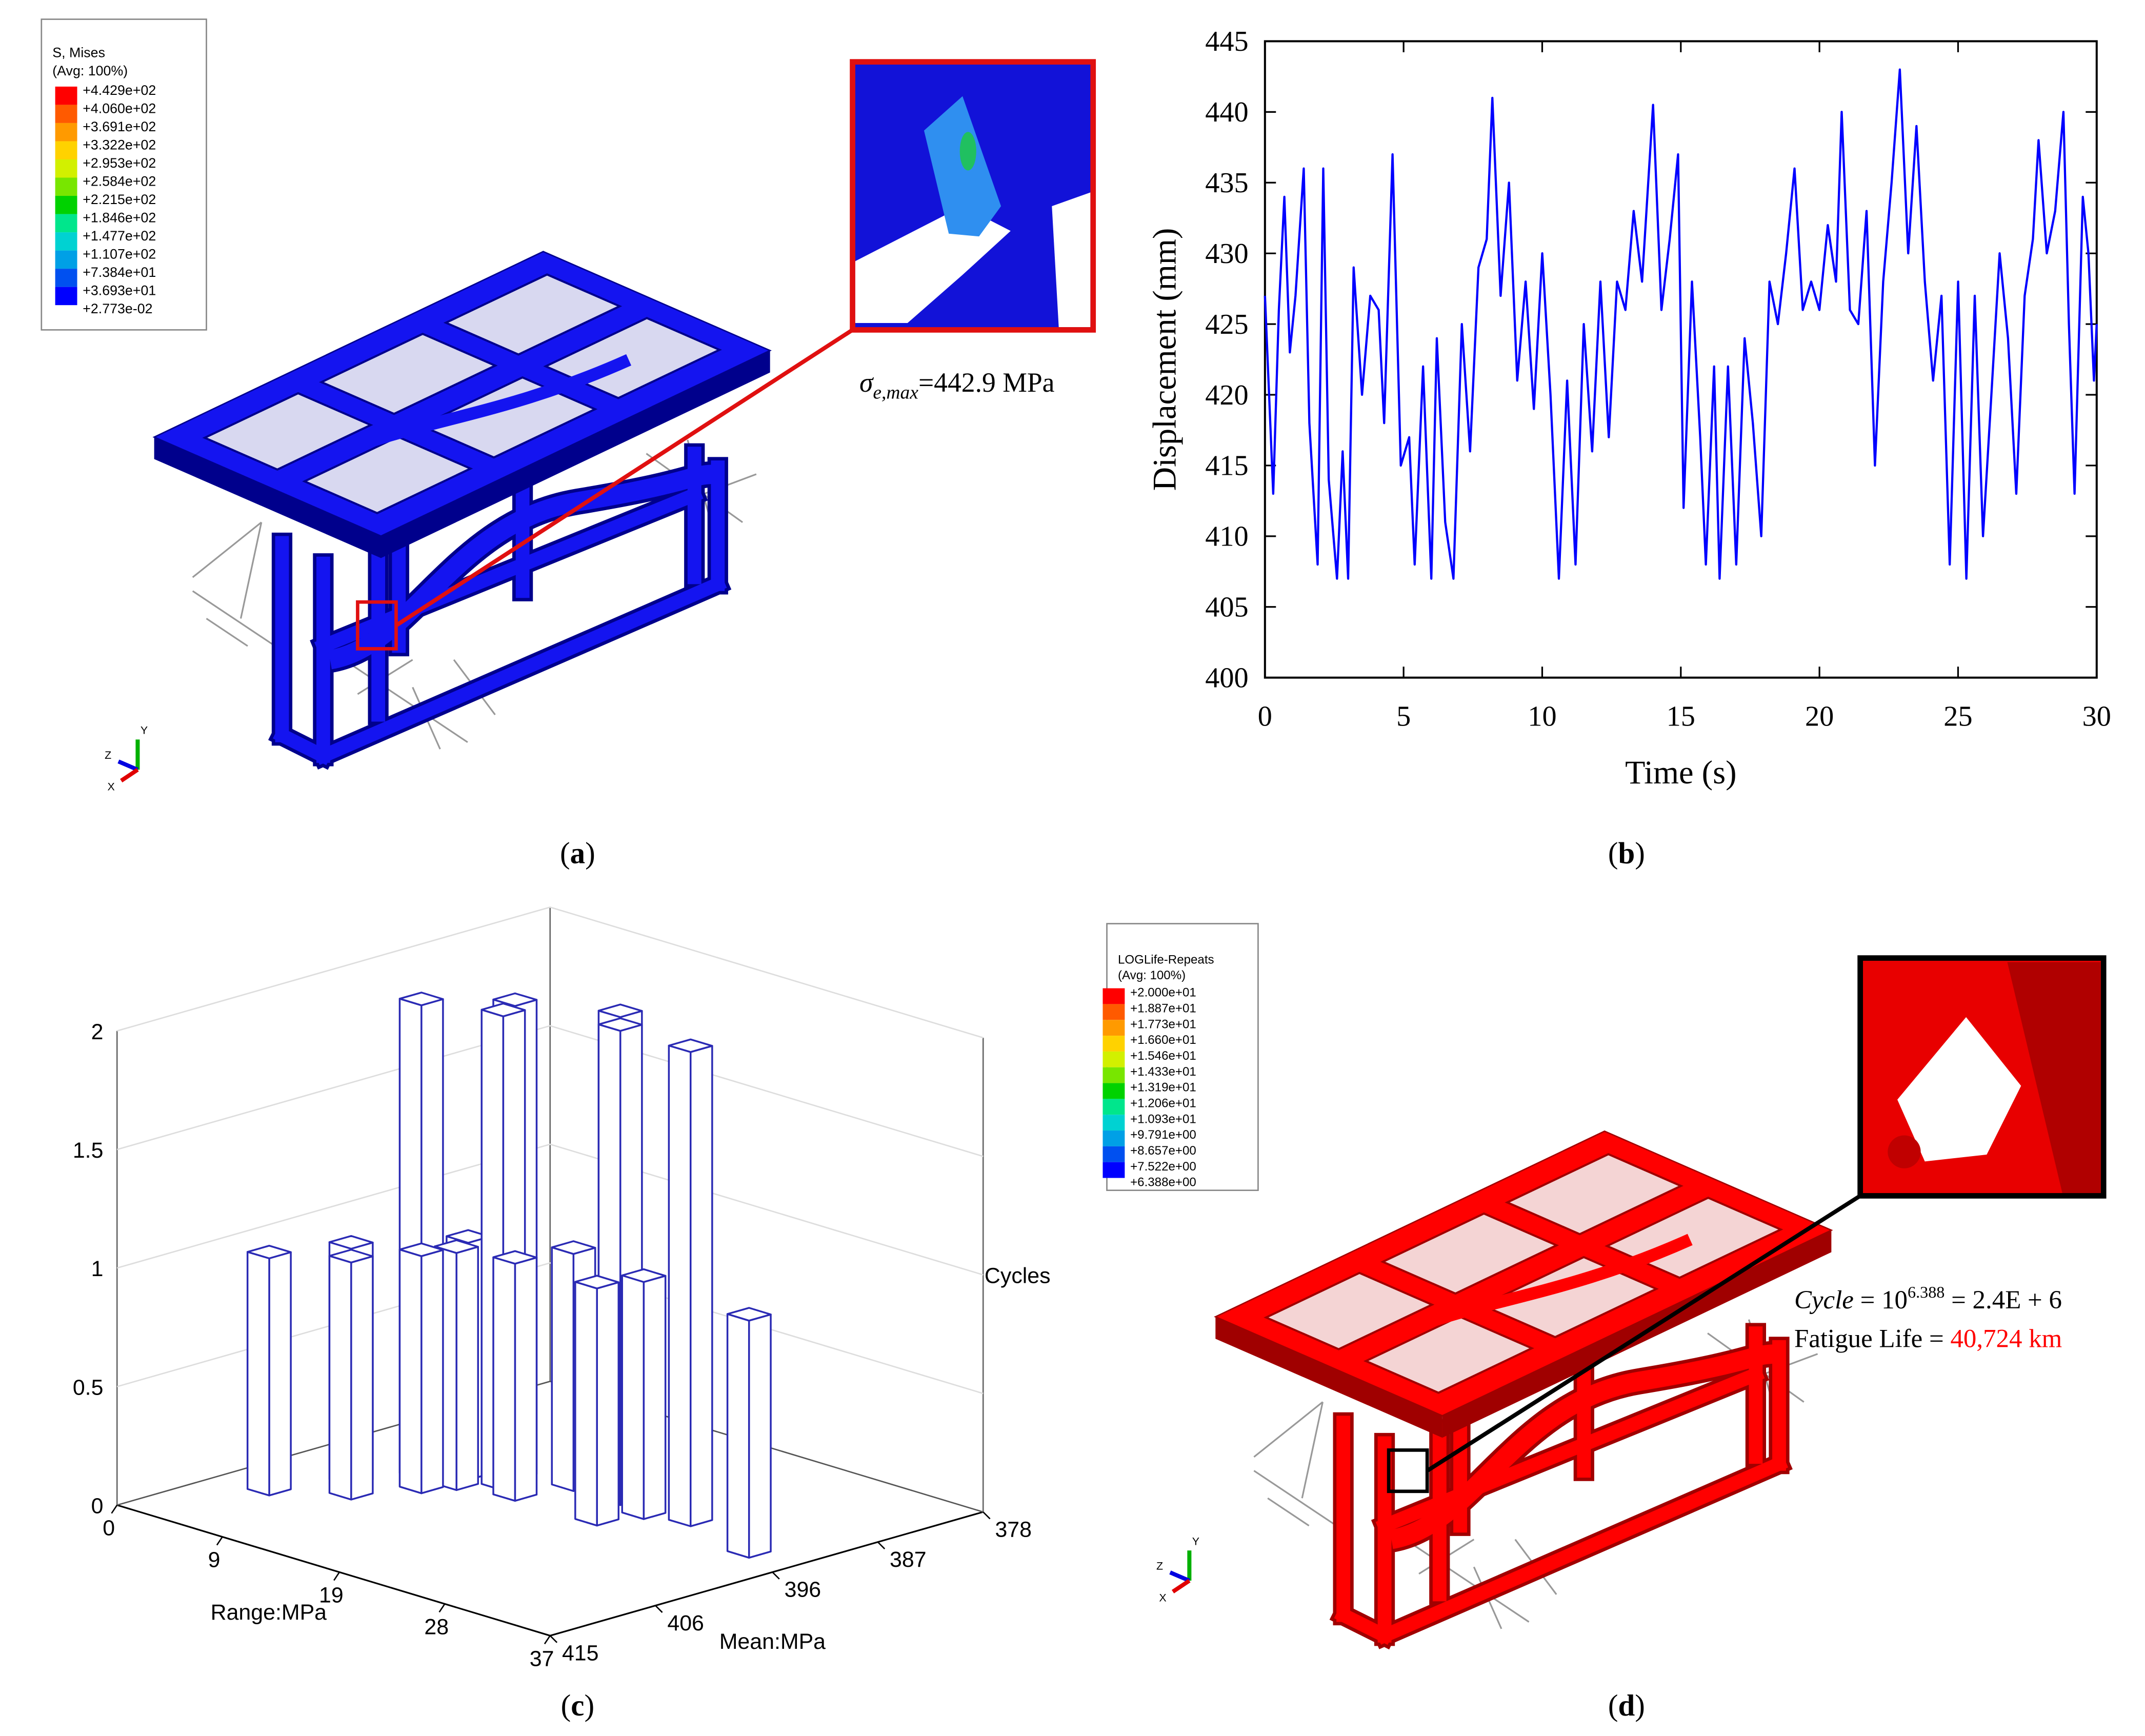  What do you see at coordinates (269, 1613) in the screenshot?
I see `x-axis-label: Range:MPa` at bounding box center [269, 1613].